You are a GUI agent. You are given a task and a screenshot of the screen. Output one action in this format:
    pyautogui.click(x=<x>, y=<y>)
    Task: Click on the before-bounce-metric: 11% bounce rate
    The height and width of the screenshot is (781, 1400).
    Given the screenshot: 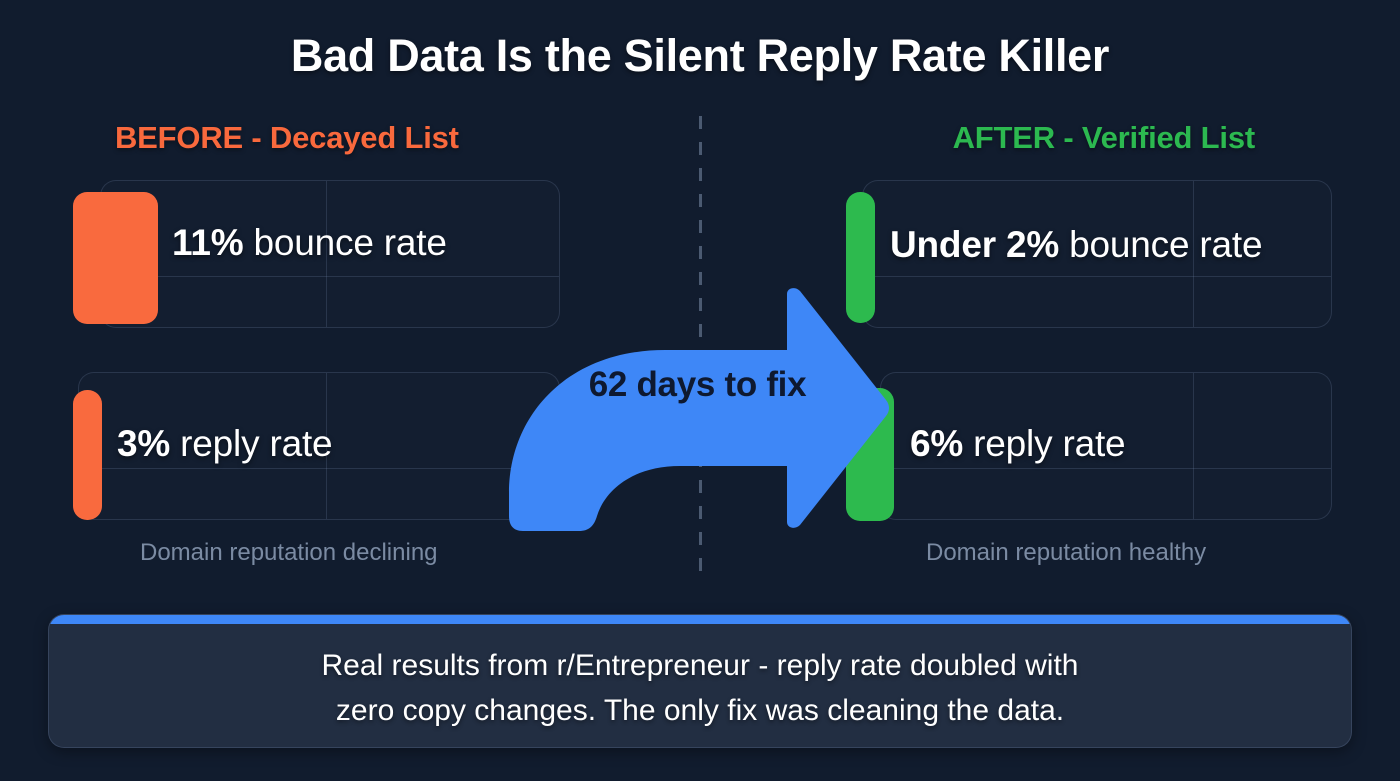 What is the action you would take?
    pyautogui.click(x=309, y=243)
    